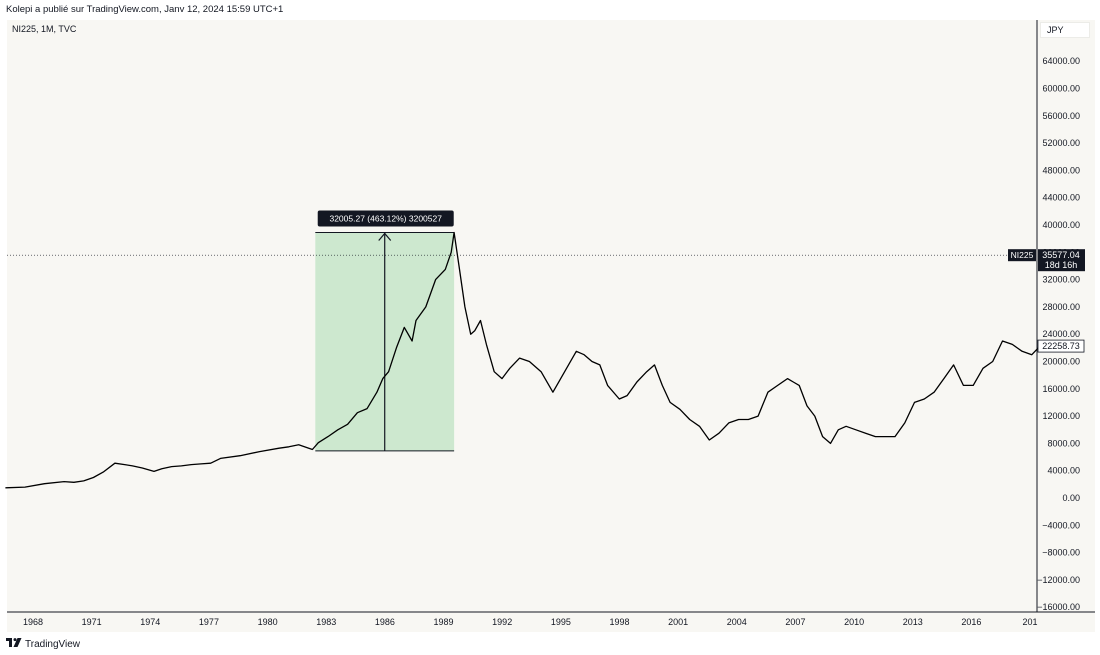 Image resolution: width=1100 pixels, height=655 pixels. Describe the element at coordinates (150, 622) in the screenshot. I see `x-tick-label: 1974` at that location.